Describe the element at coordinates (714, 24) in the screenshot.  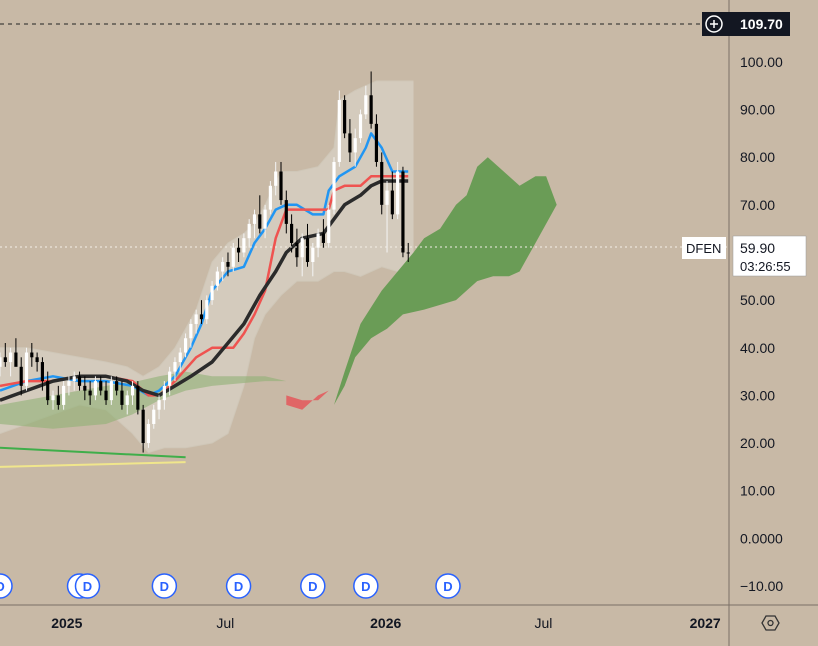
I see `add-icon` at that location.